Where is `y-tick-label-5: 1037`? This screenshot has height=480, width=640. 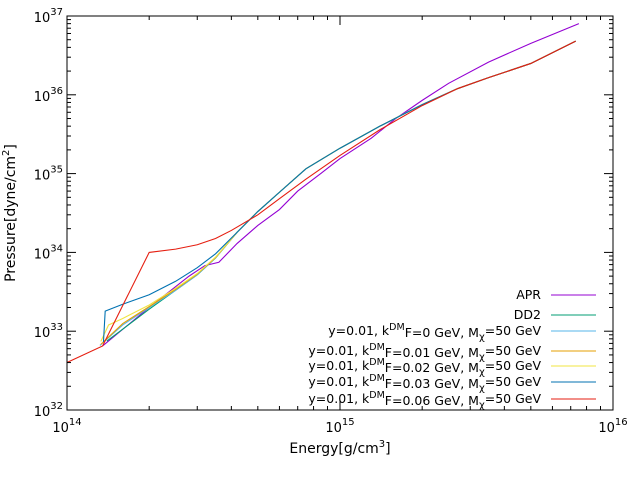
y-tick-label-5: 1037 is located at coordinates (48, 16).